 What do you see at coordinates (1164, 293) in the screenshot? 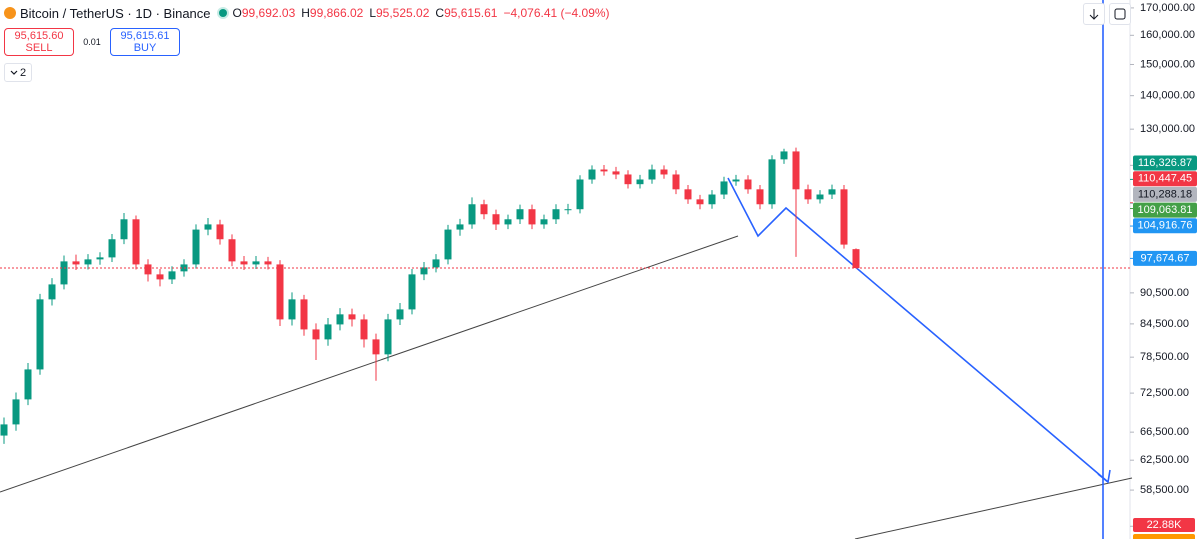
I see `y-tick-label: 90,500.00` at bounding box center [1164, 293].